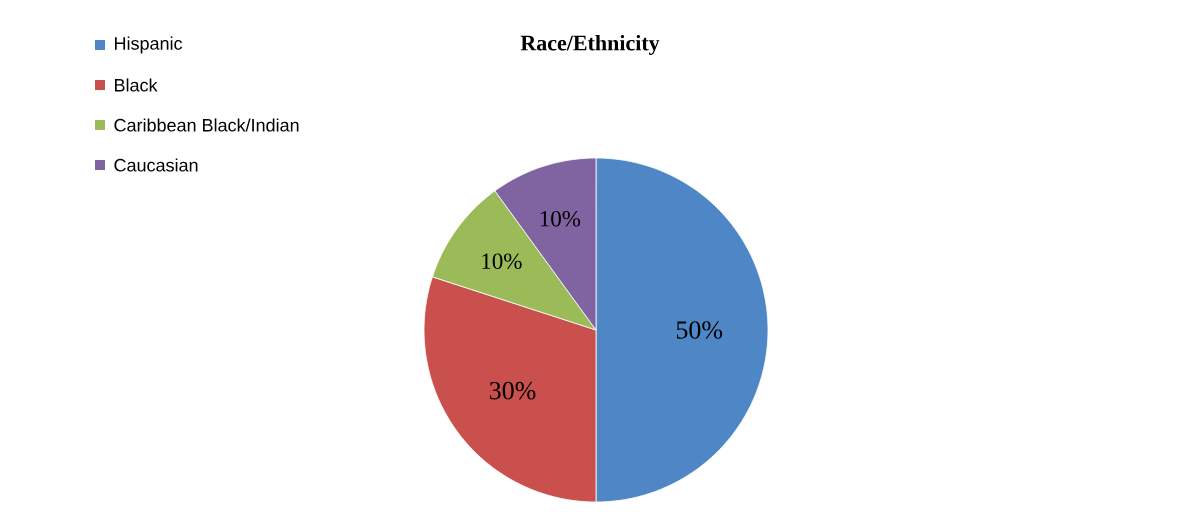 This screenshot has width=1190, height=517. What do you see at coordinates (590, 45) in the screenshot?
I see `chart-title: Race/Ethnicity` at bounding box center [590, 45].